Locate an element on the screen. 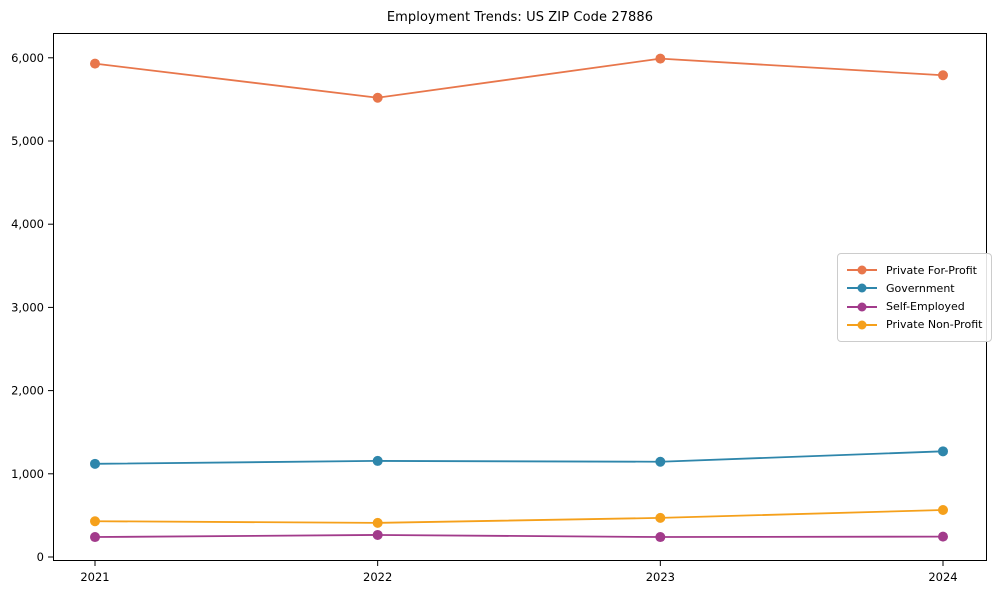  series-line-private-non-profit is located at coordinates (519, 516).